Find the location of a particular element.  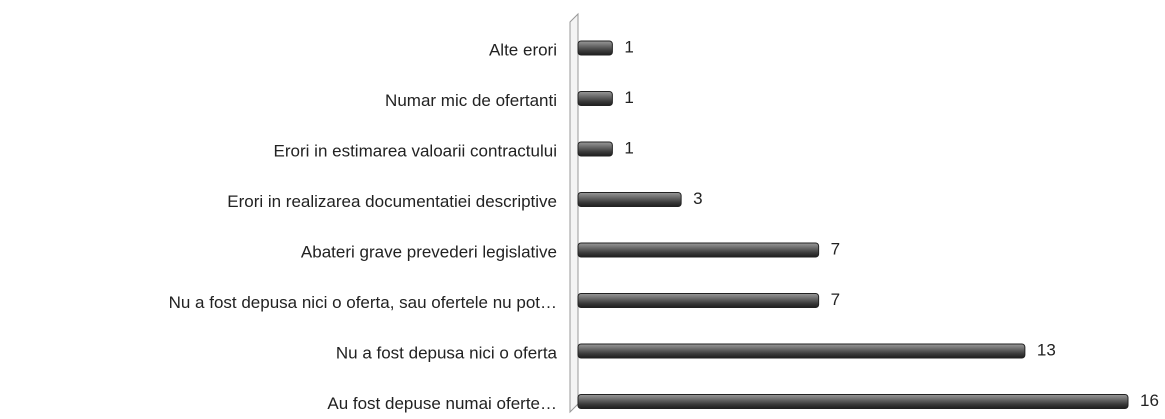

value-label: 3 is located at coordinates (697, 198).